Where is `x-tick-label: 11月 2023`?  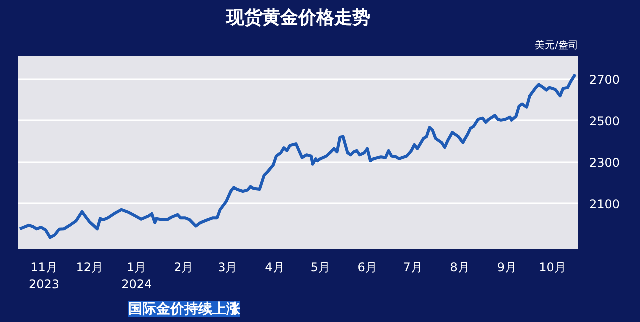
x-tick-label: 11月 2023 is located at coordinates (44, 276).